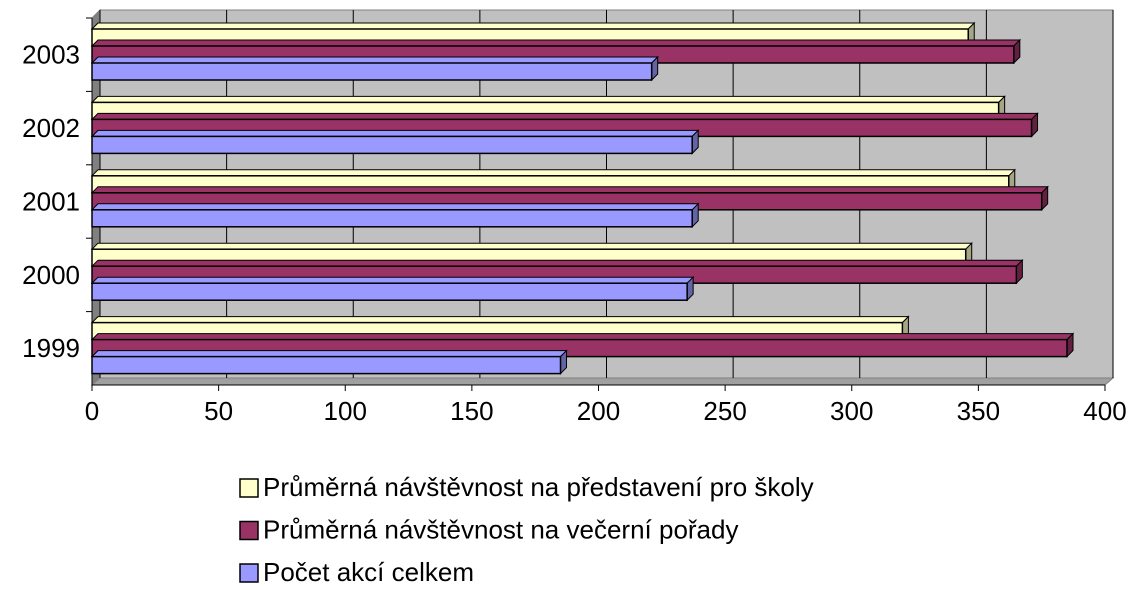  I want to click on x-tick-label: 300, so click(851, 411).